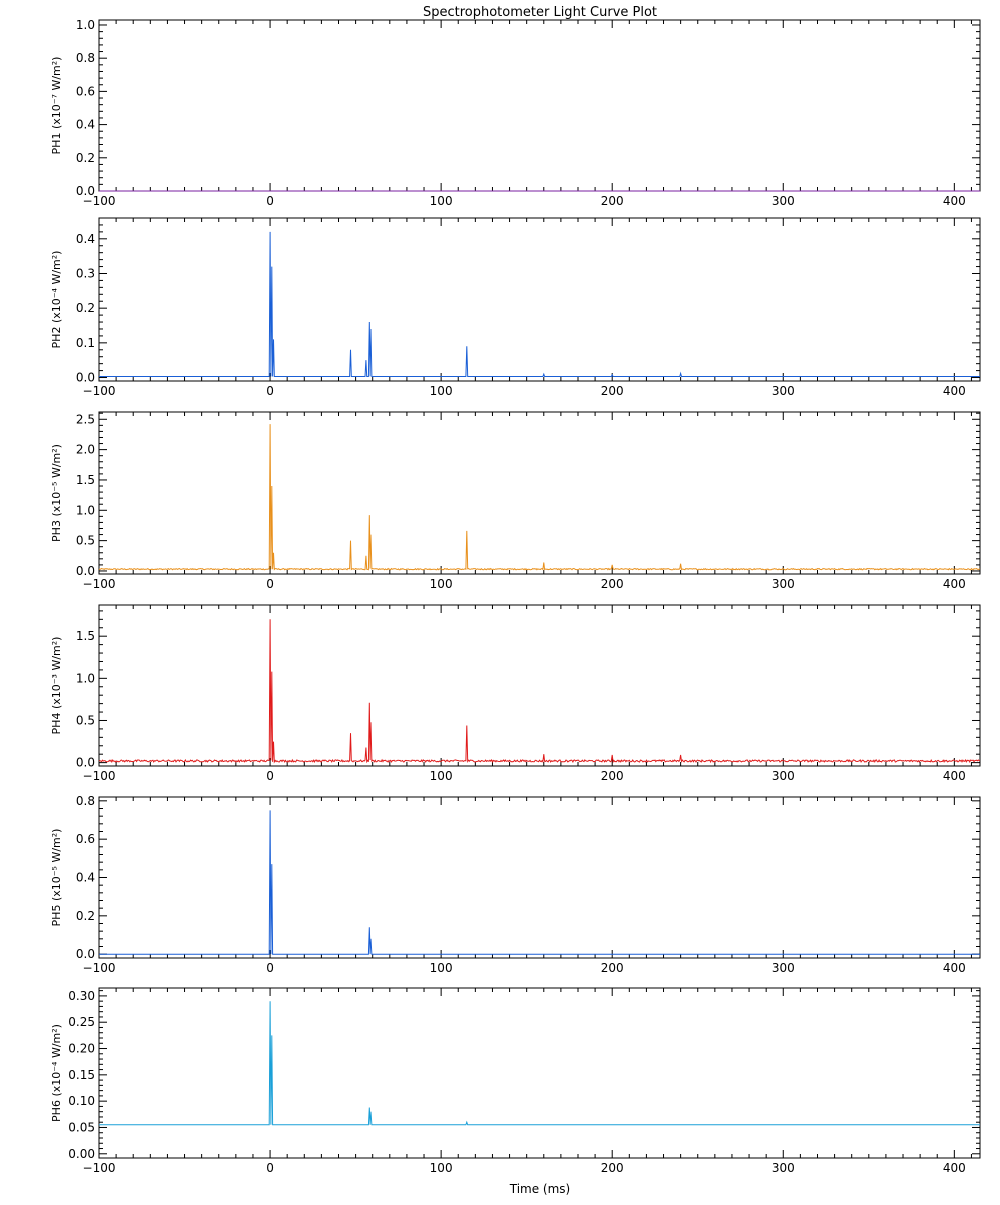  Describe the element at coordinates (81, 996) in the screenshot. I see `y-tick-label: 0.30` at that location.